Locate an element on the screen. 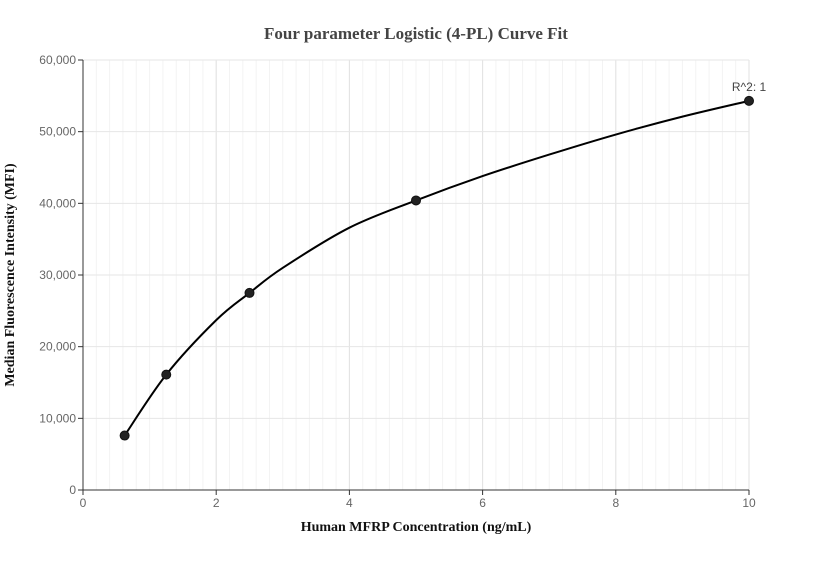  x-tick-label: 8 is located at coordinates (615, 503).